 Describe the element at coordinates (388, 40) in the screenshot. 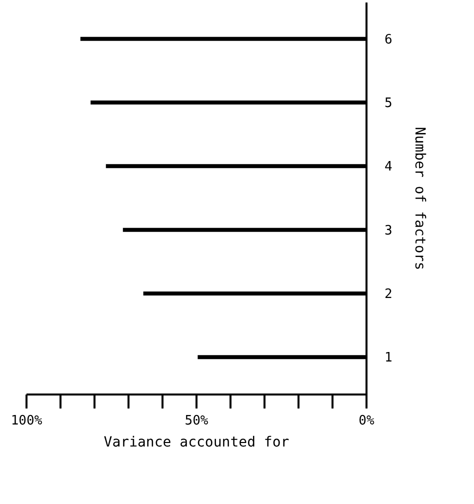

I see `y-tick-label: 6` at that location.